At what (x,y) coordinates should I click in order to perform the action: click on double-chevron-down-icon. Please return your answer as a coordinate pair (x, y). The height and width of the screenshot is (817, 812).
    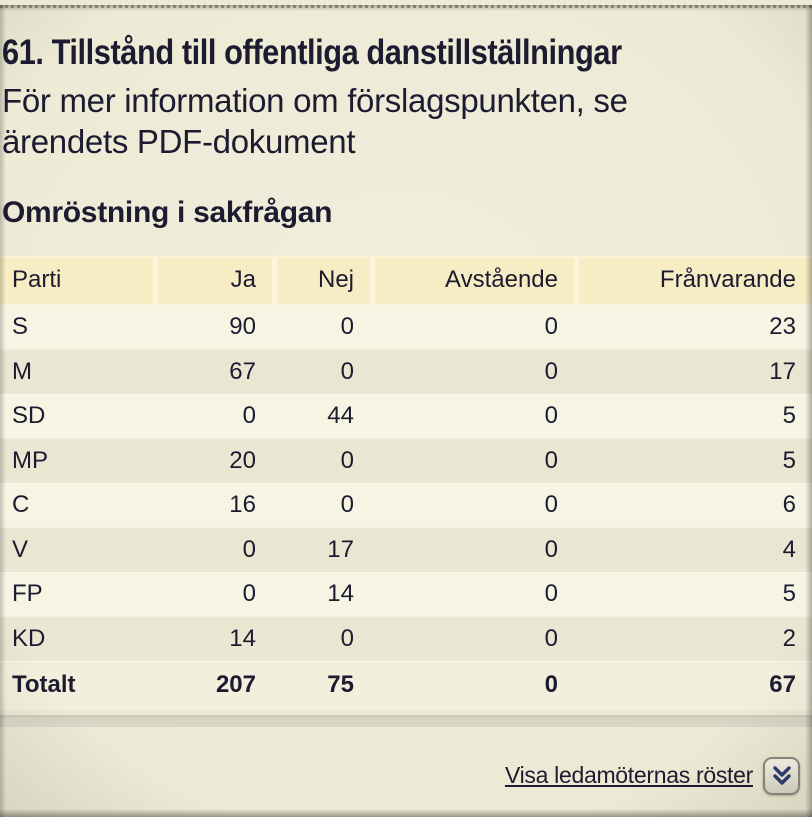
    Looking at the image, I should click on (781, 775).